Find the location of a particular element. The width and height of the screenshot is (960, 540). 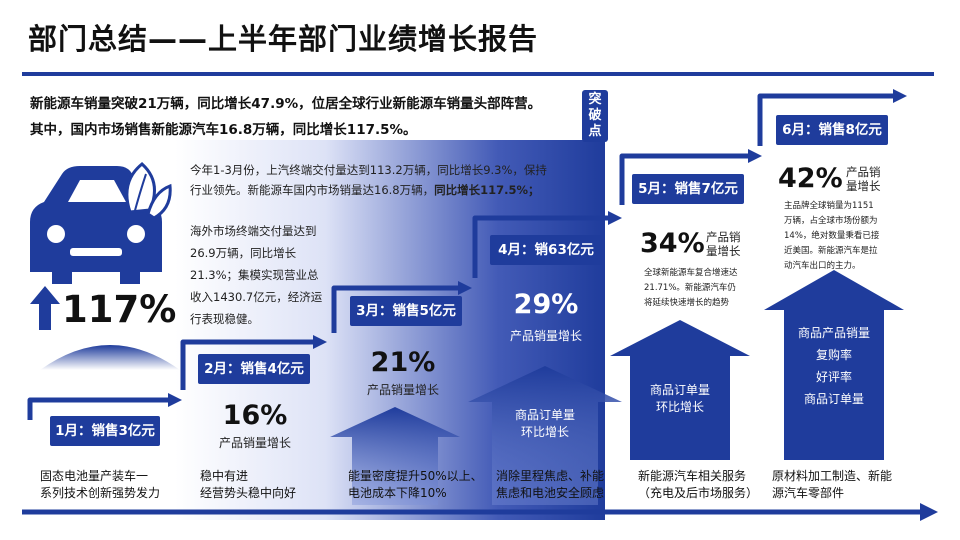

bottom-text-5: 新能源汽车相关服务 （充电及后市场服务） is located at coordinates (698, 484).